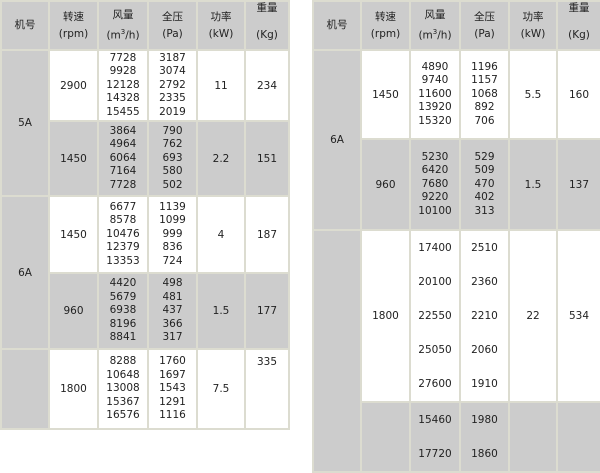 This screenshot has height=473, width=600. Describe the element at coordinates (172, 337) in the screenshot. I see `pressure-value: 317` at that location.